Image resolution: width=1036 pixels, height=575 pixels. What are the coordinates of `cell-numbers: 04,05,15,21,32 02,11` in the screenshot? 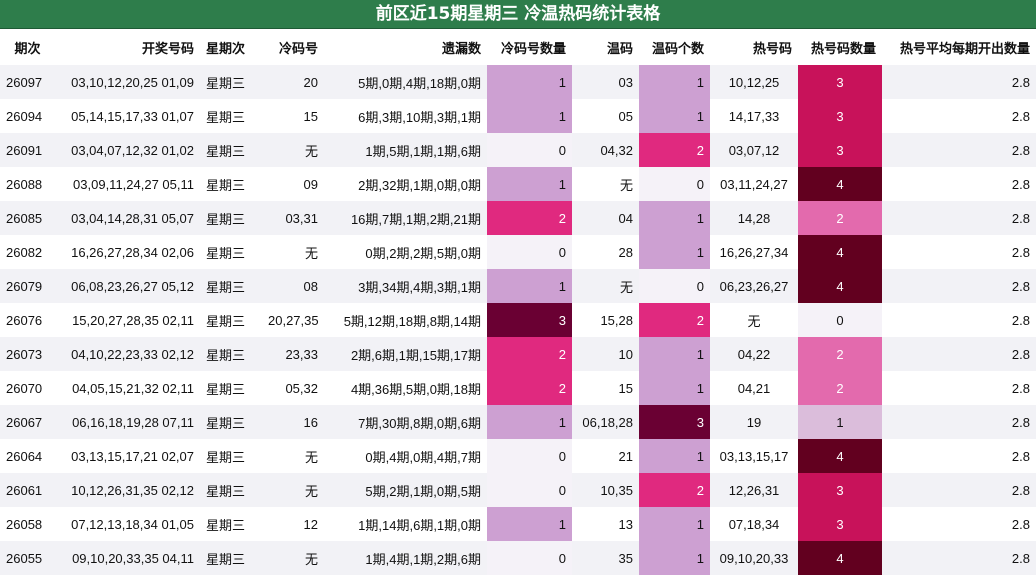 It's located at (127, 388).